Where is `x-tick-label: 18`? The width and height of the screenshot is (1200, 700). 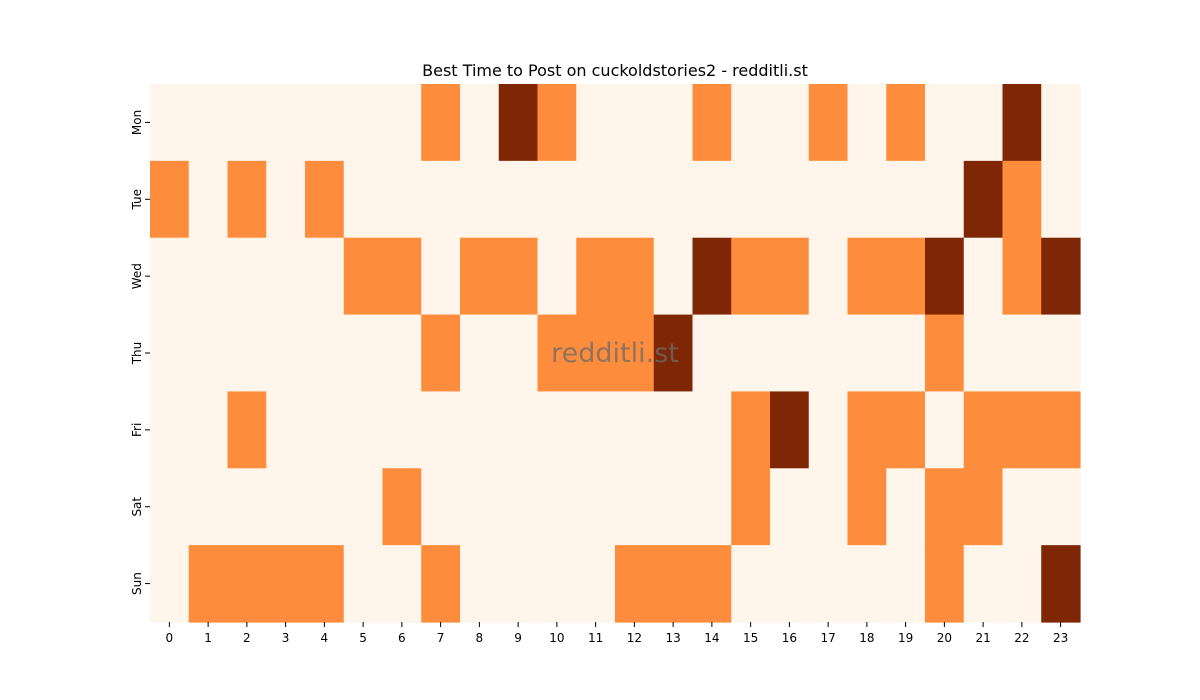
x-tick-label: 18 is located at coordinates (866, 638).